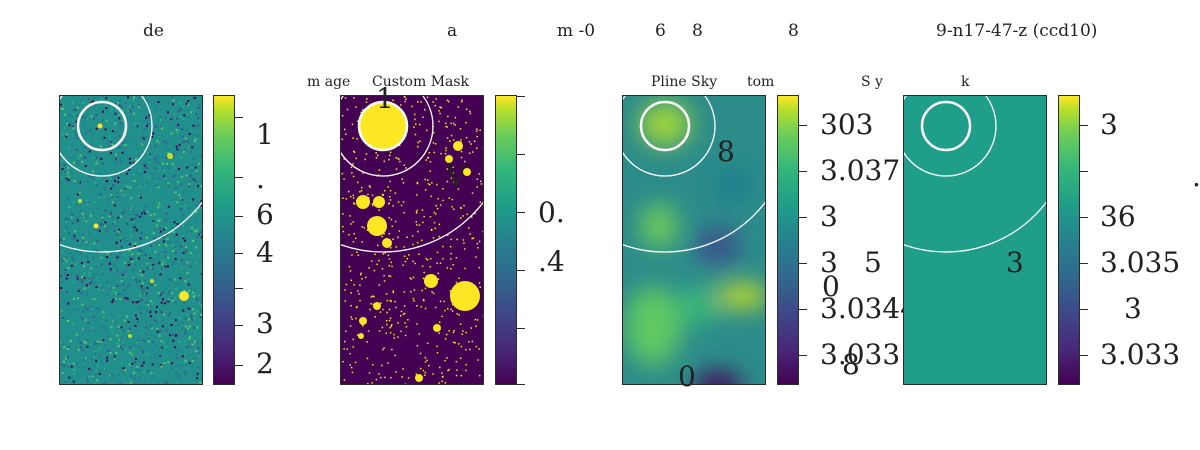 This screenshot has height=450, width=1200. What do you see at coordinates (239, 365) in the screenshot?
I see `colorbar-1-tick` at bounding box center [239, 365].